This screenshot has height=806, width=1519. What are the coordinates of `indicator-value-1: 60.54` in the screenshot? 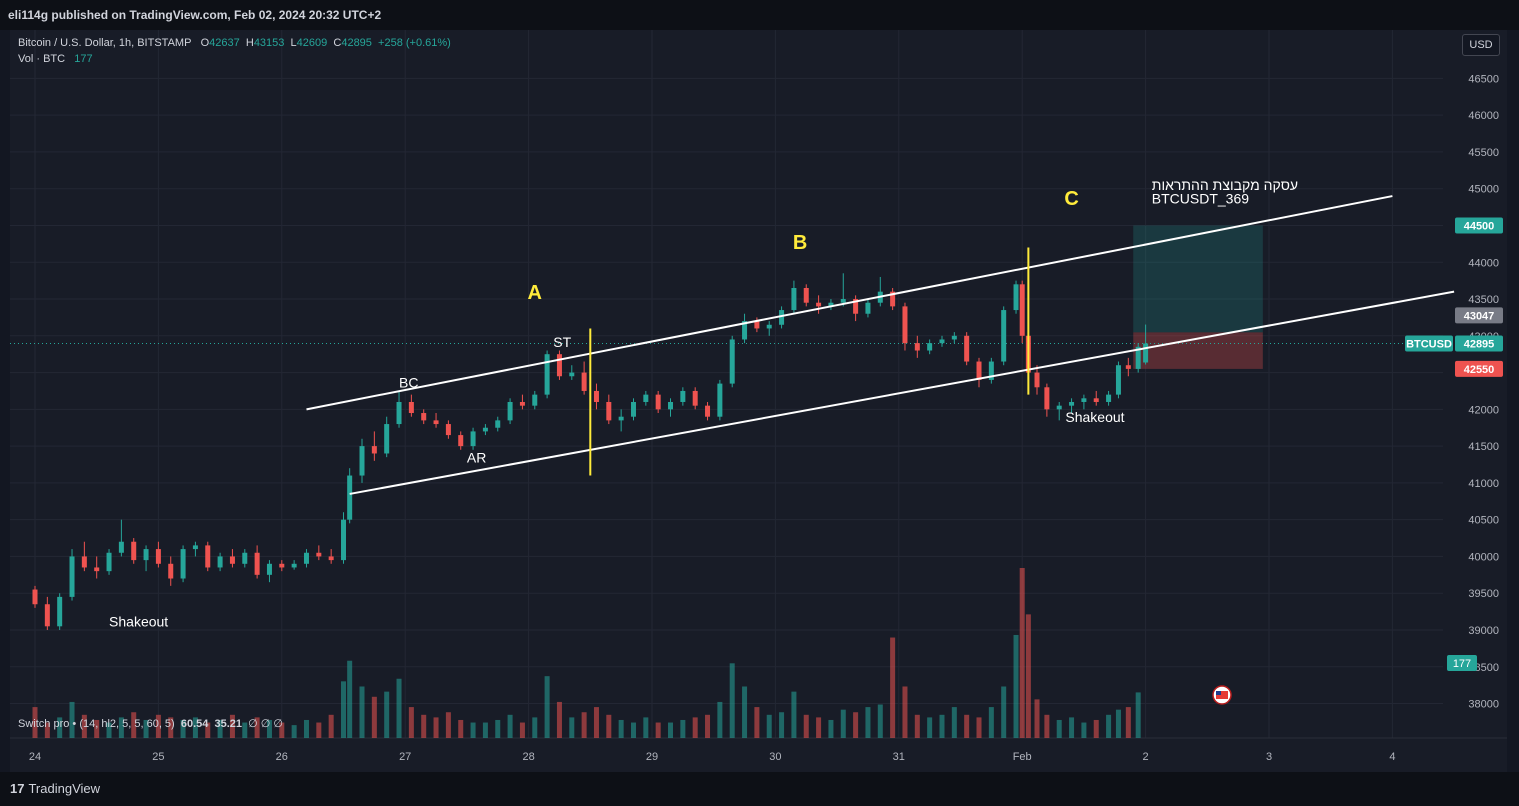 It's located at (194, 724).